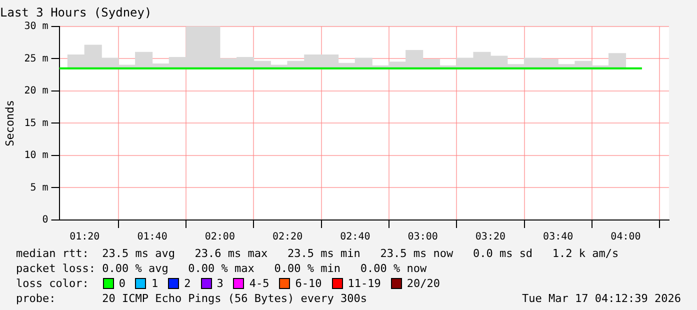  Describe the element at coordinates (154, 283) in the screenshot. I see `text: 1` at that location.